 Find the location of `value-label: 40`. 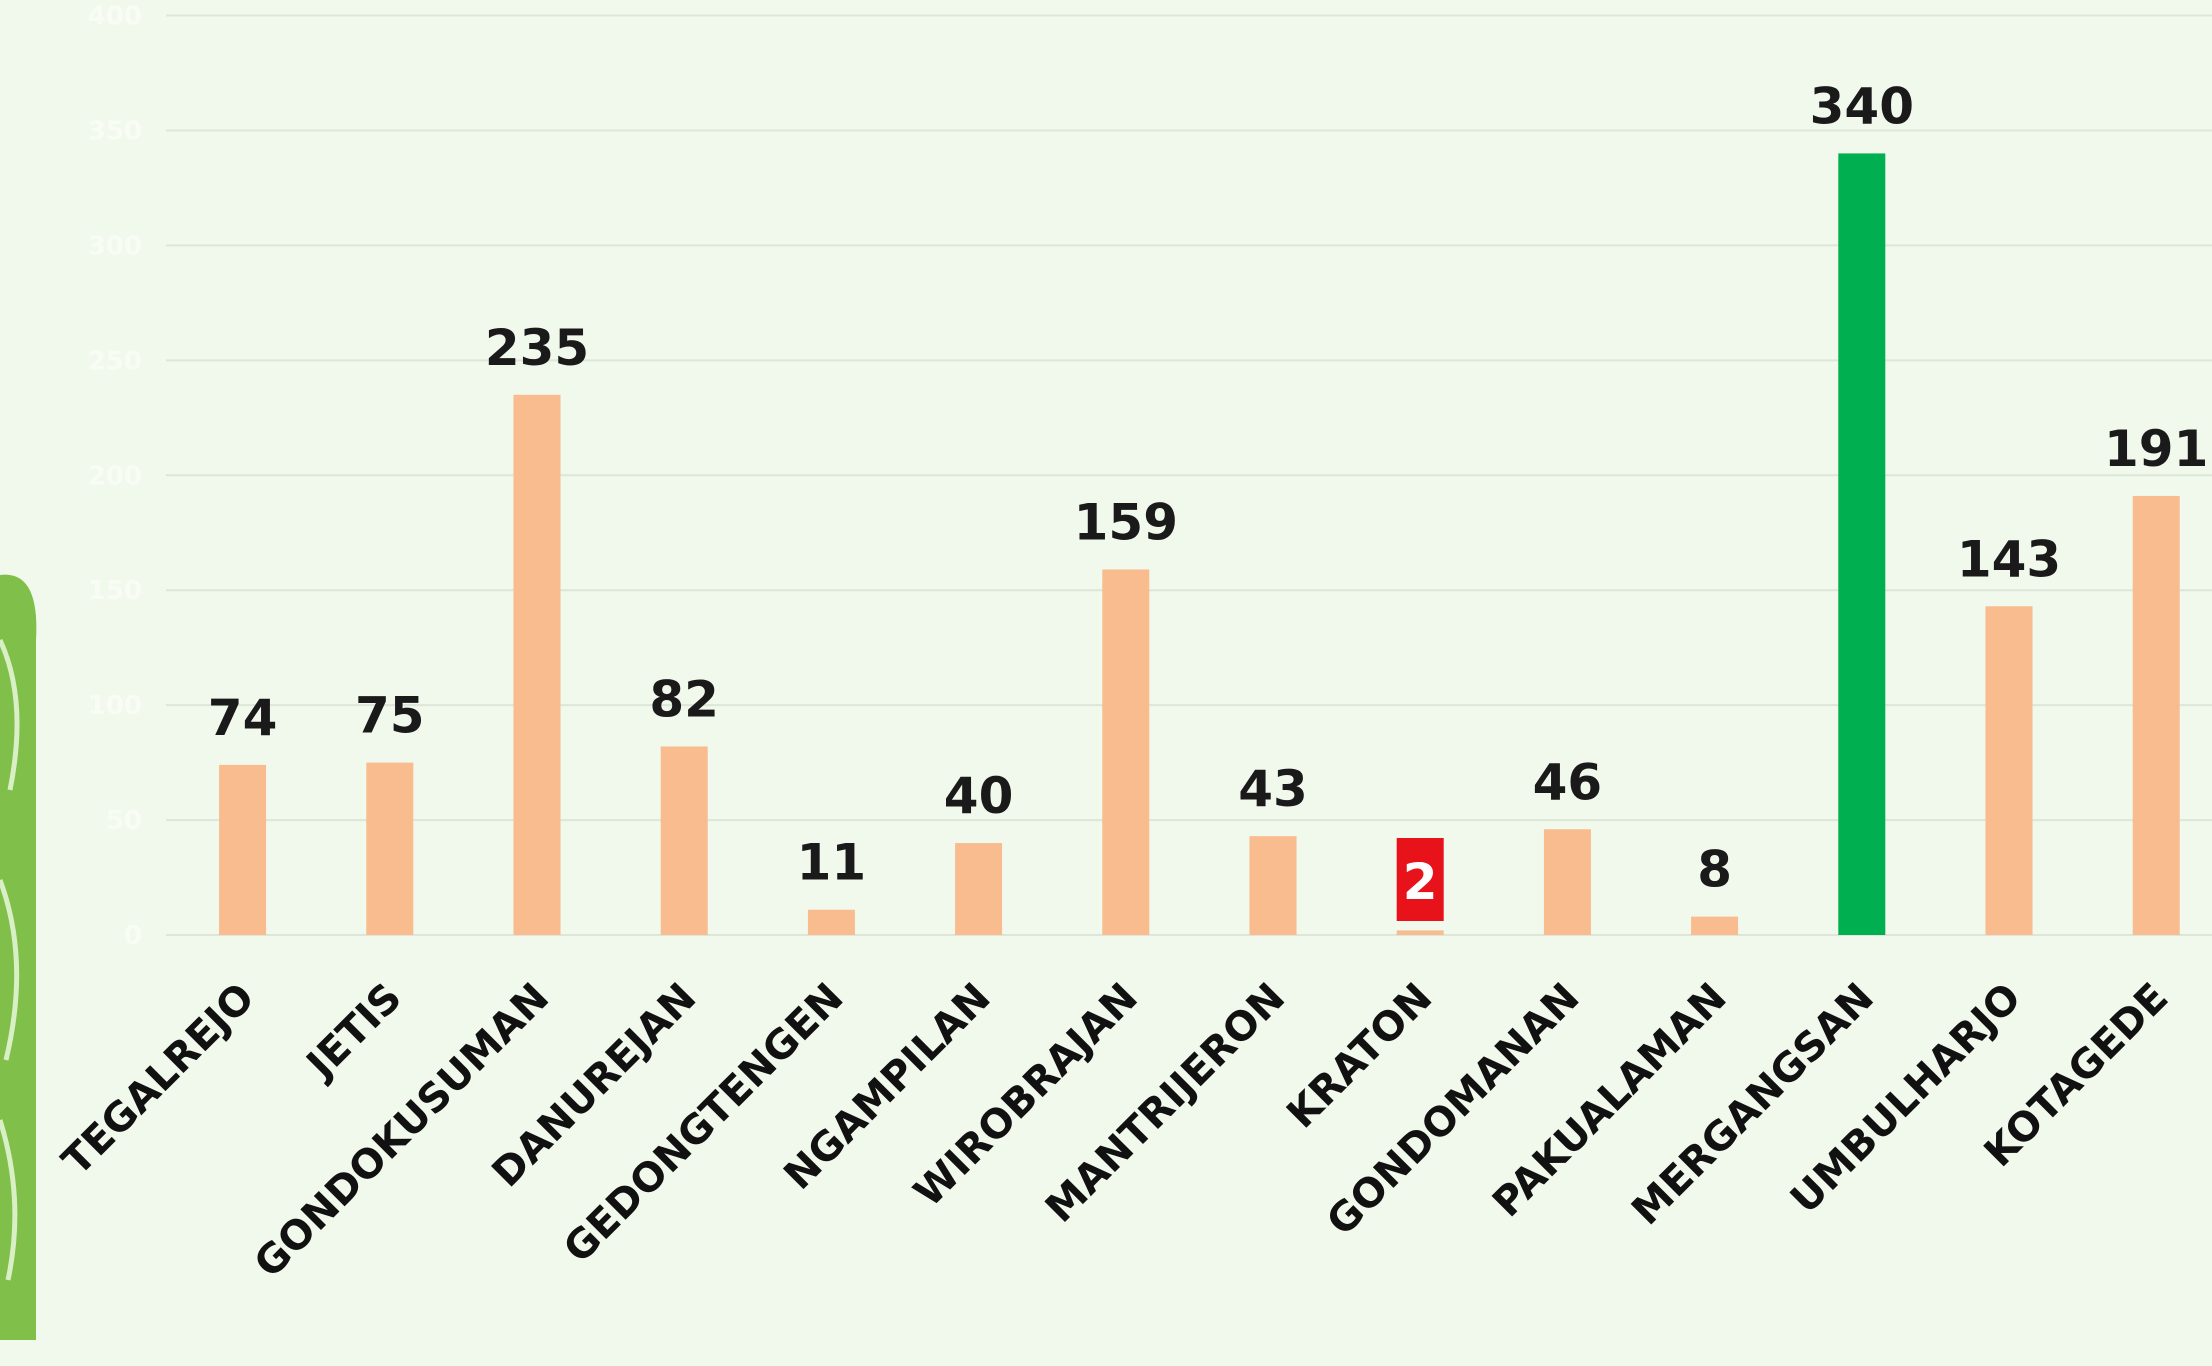

value-label: 40 is located at coordinates (979, 796).